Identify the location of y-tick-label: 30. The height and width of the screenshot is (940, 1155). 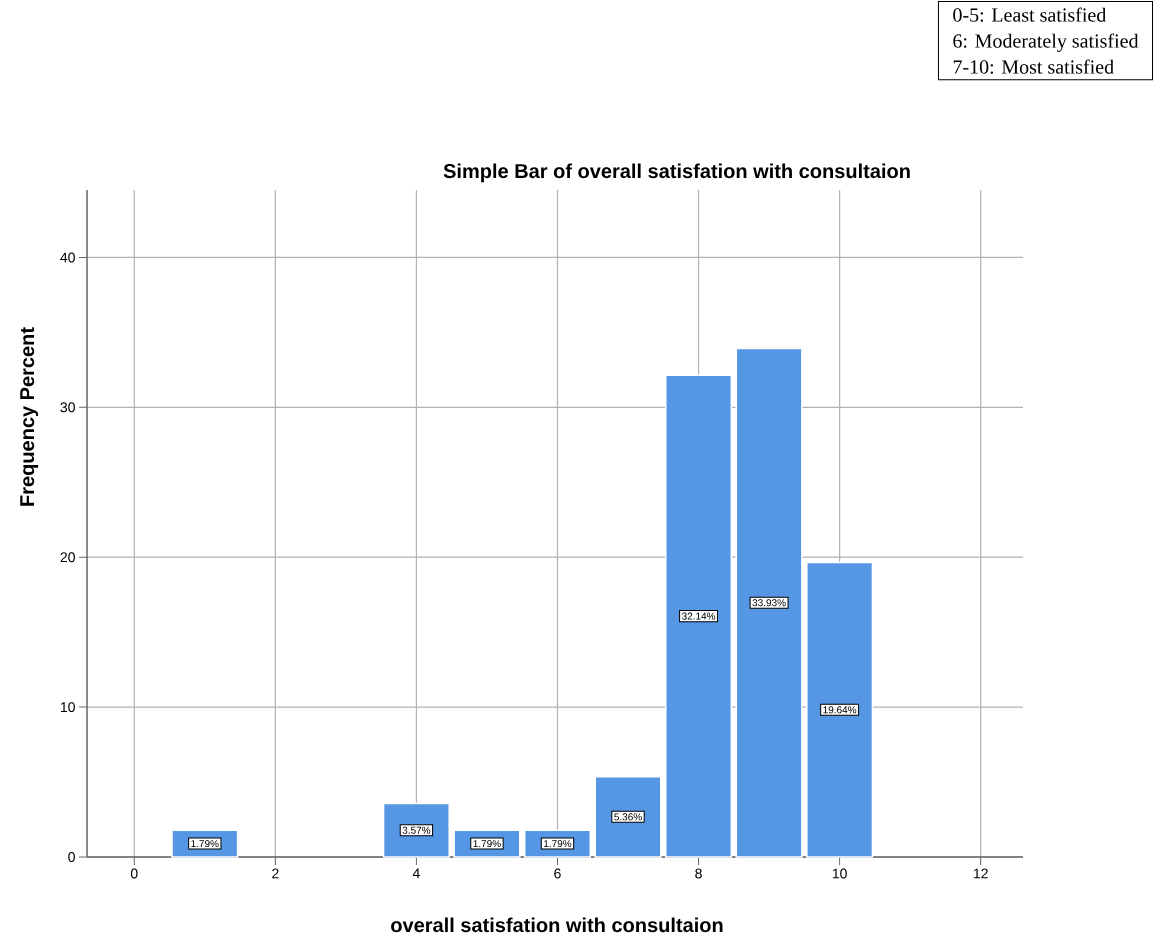
(67, 407).